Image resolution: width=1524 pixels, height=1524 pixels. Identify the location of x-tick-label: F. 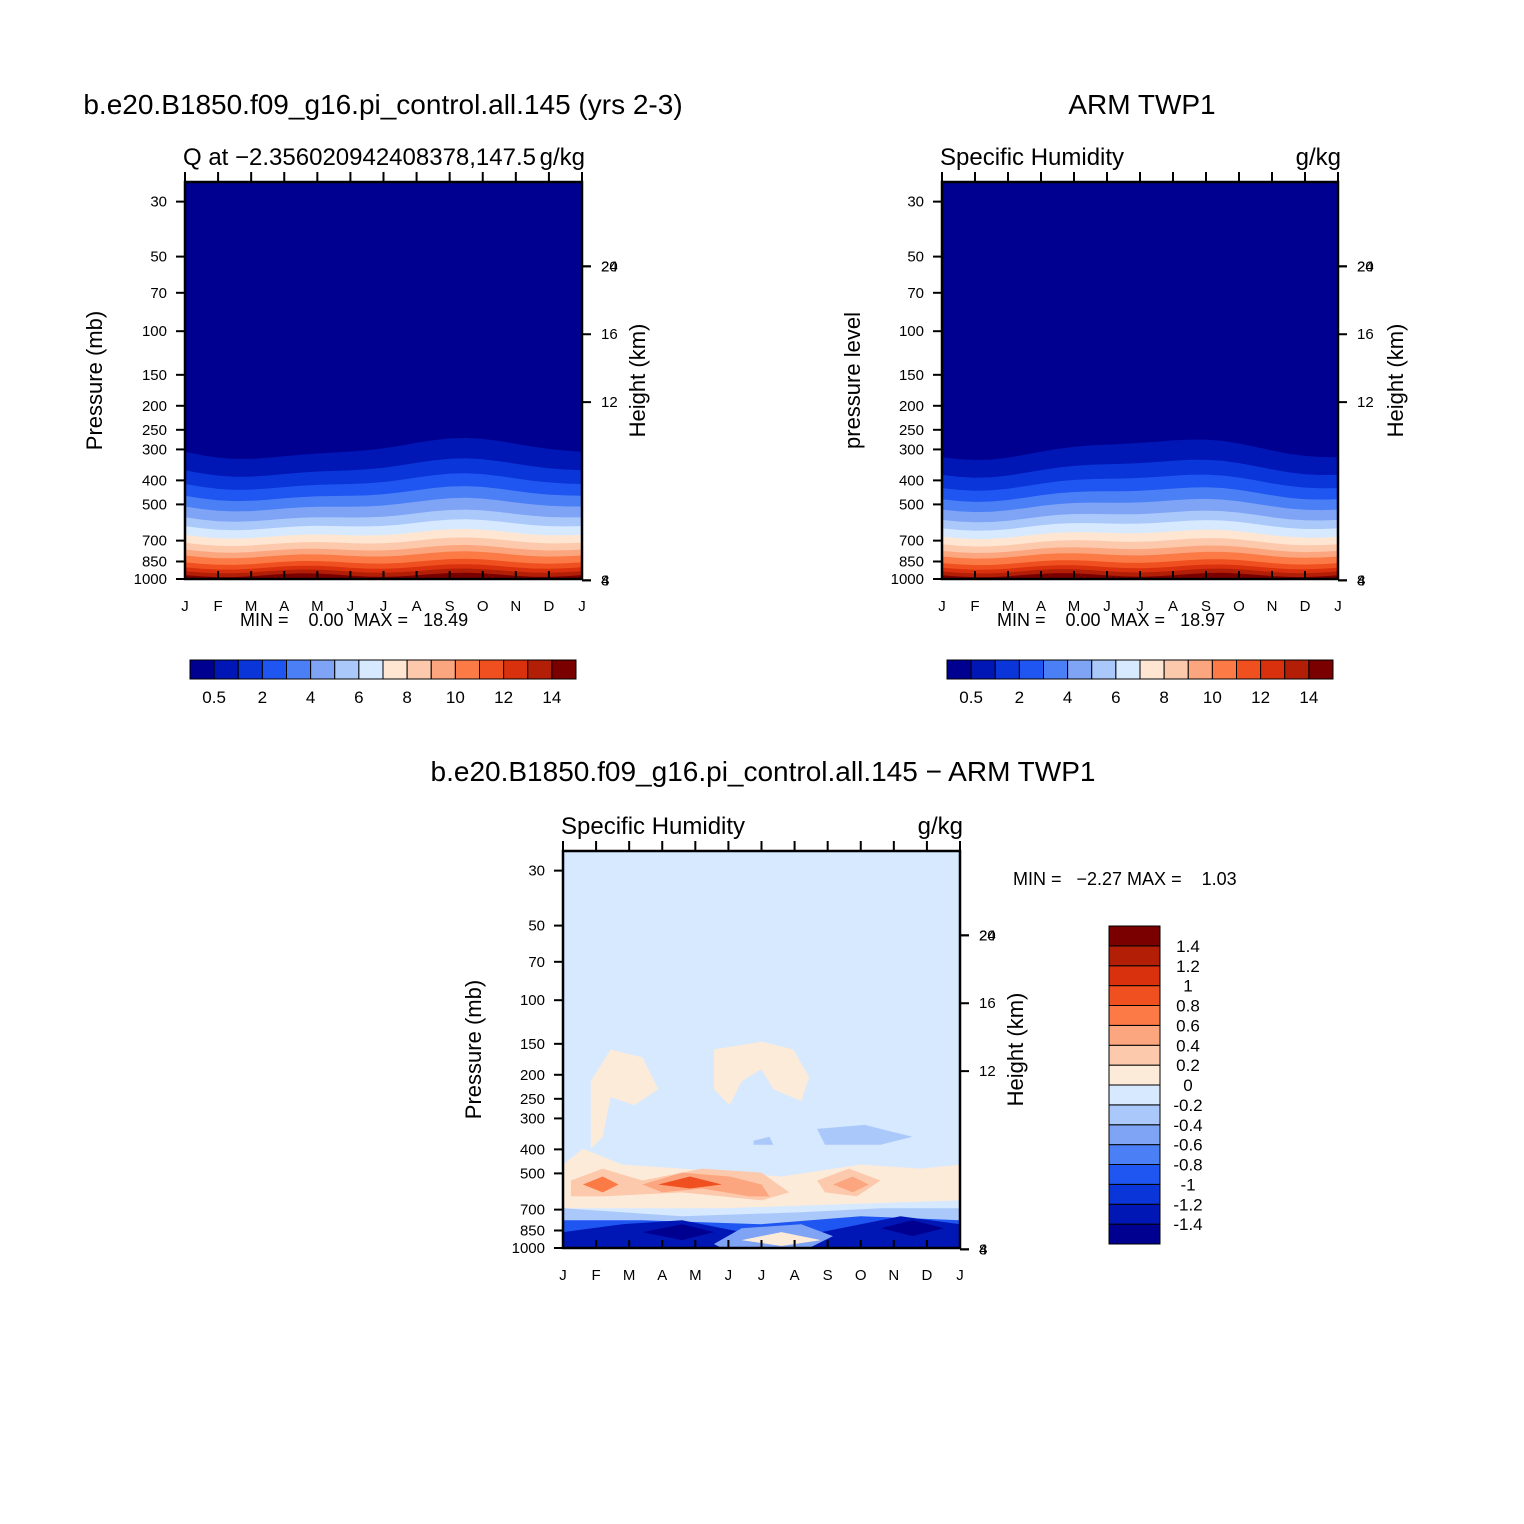
(595, 1275).